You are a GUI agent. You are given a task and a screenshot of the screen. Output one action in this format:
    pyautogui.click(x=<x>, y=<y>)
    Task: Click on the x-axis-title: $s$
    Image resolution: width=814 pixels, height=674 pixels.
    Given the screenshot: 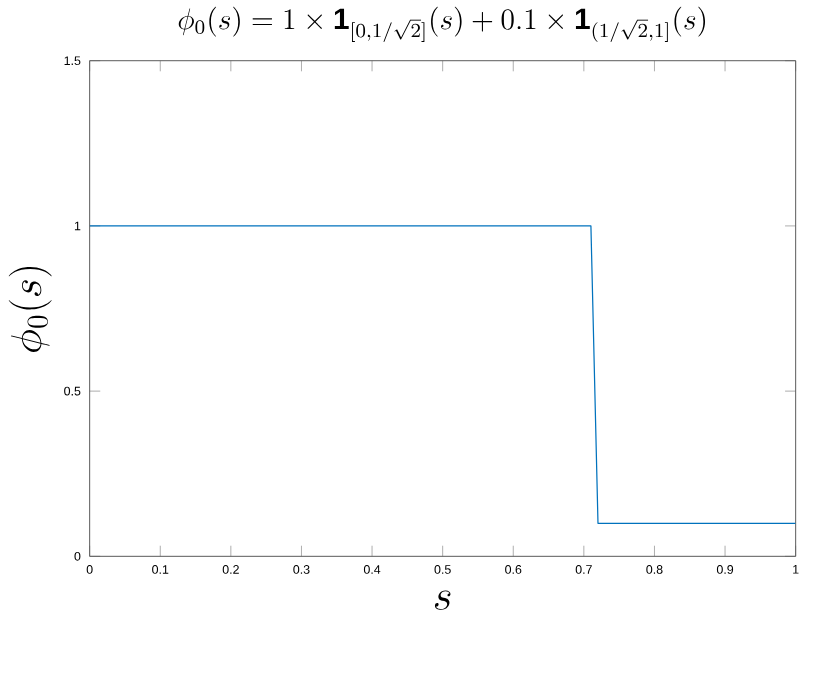 What is the action you would take?
    pyautogui.click(x=442, y=600)
    